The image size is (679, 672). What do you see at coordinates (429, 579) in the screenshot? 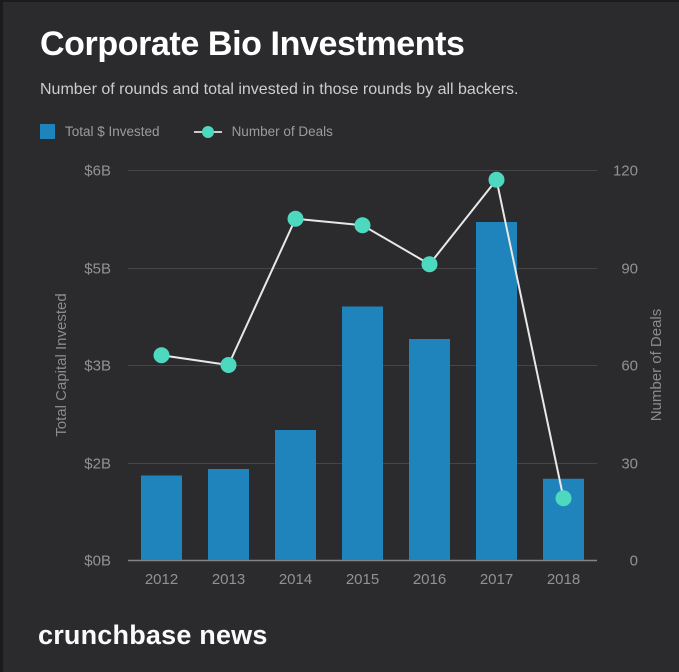
I see `x-axis-label-2016: 2016` at bounding box center [429, 579].